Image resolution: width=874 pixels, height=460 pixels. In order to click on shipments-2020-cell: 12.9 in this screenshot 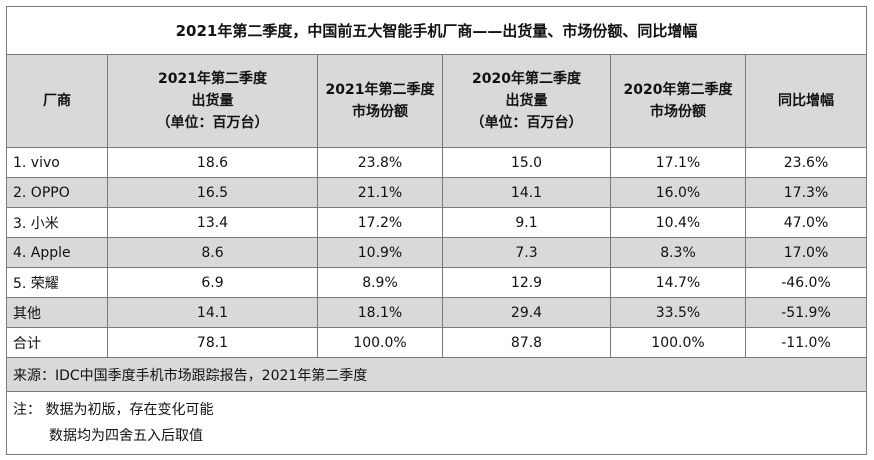, I will do `click(526, 282)`.